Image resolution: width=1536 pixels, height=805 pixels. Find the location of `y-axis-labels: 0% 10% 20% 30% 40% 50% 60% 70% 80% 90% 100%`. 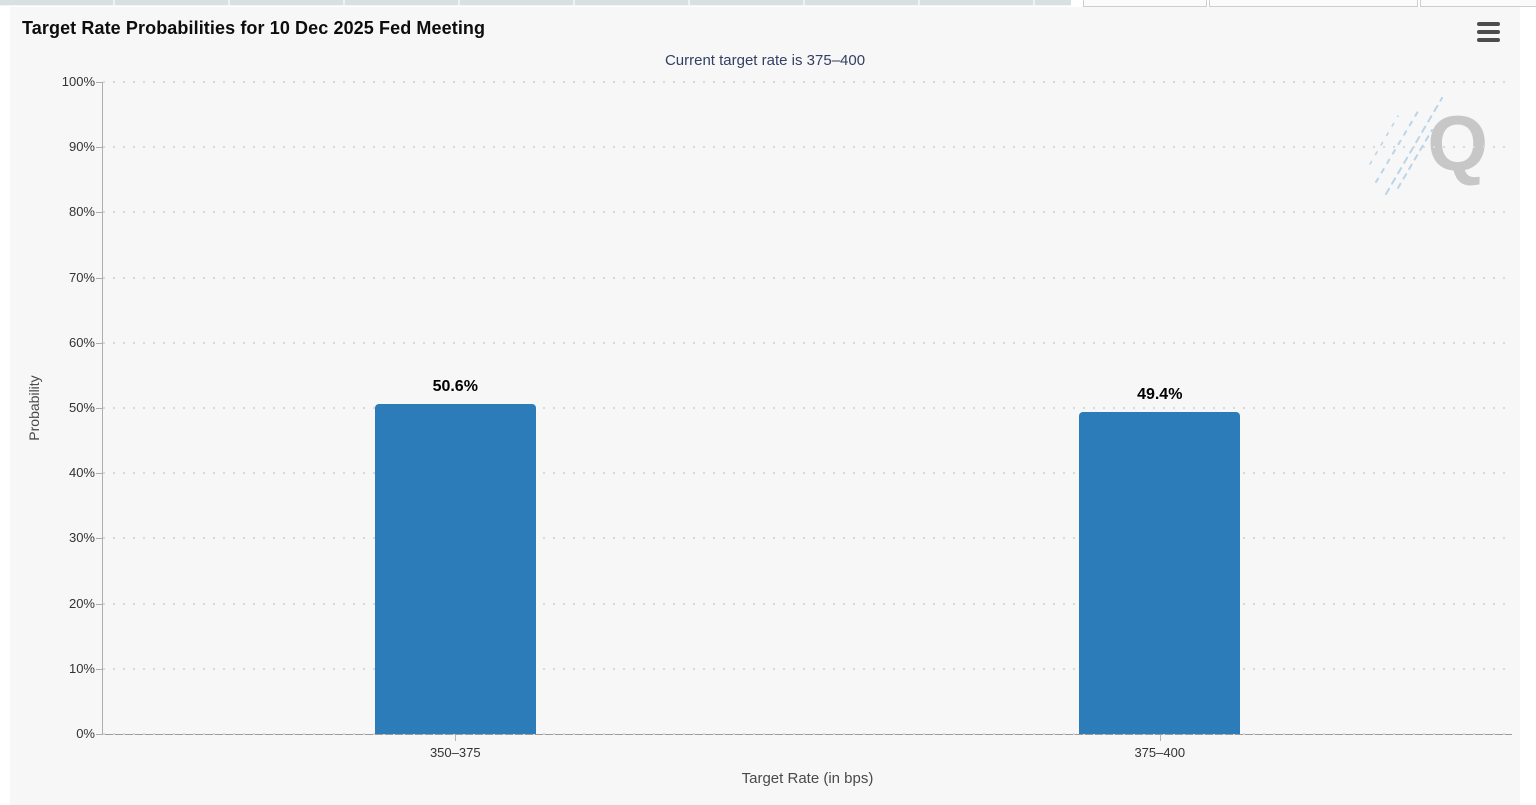

y-axis-labels: 0% 10% 20% 30% 40% 50% 60% 70% 80% 90% 100% is located at coordinates (52, 407).